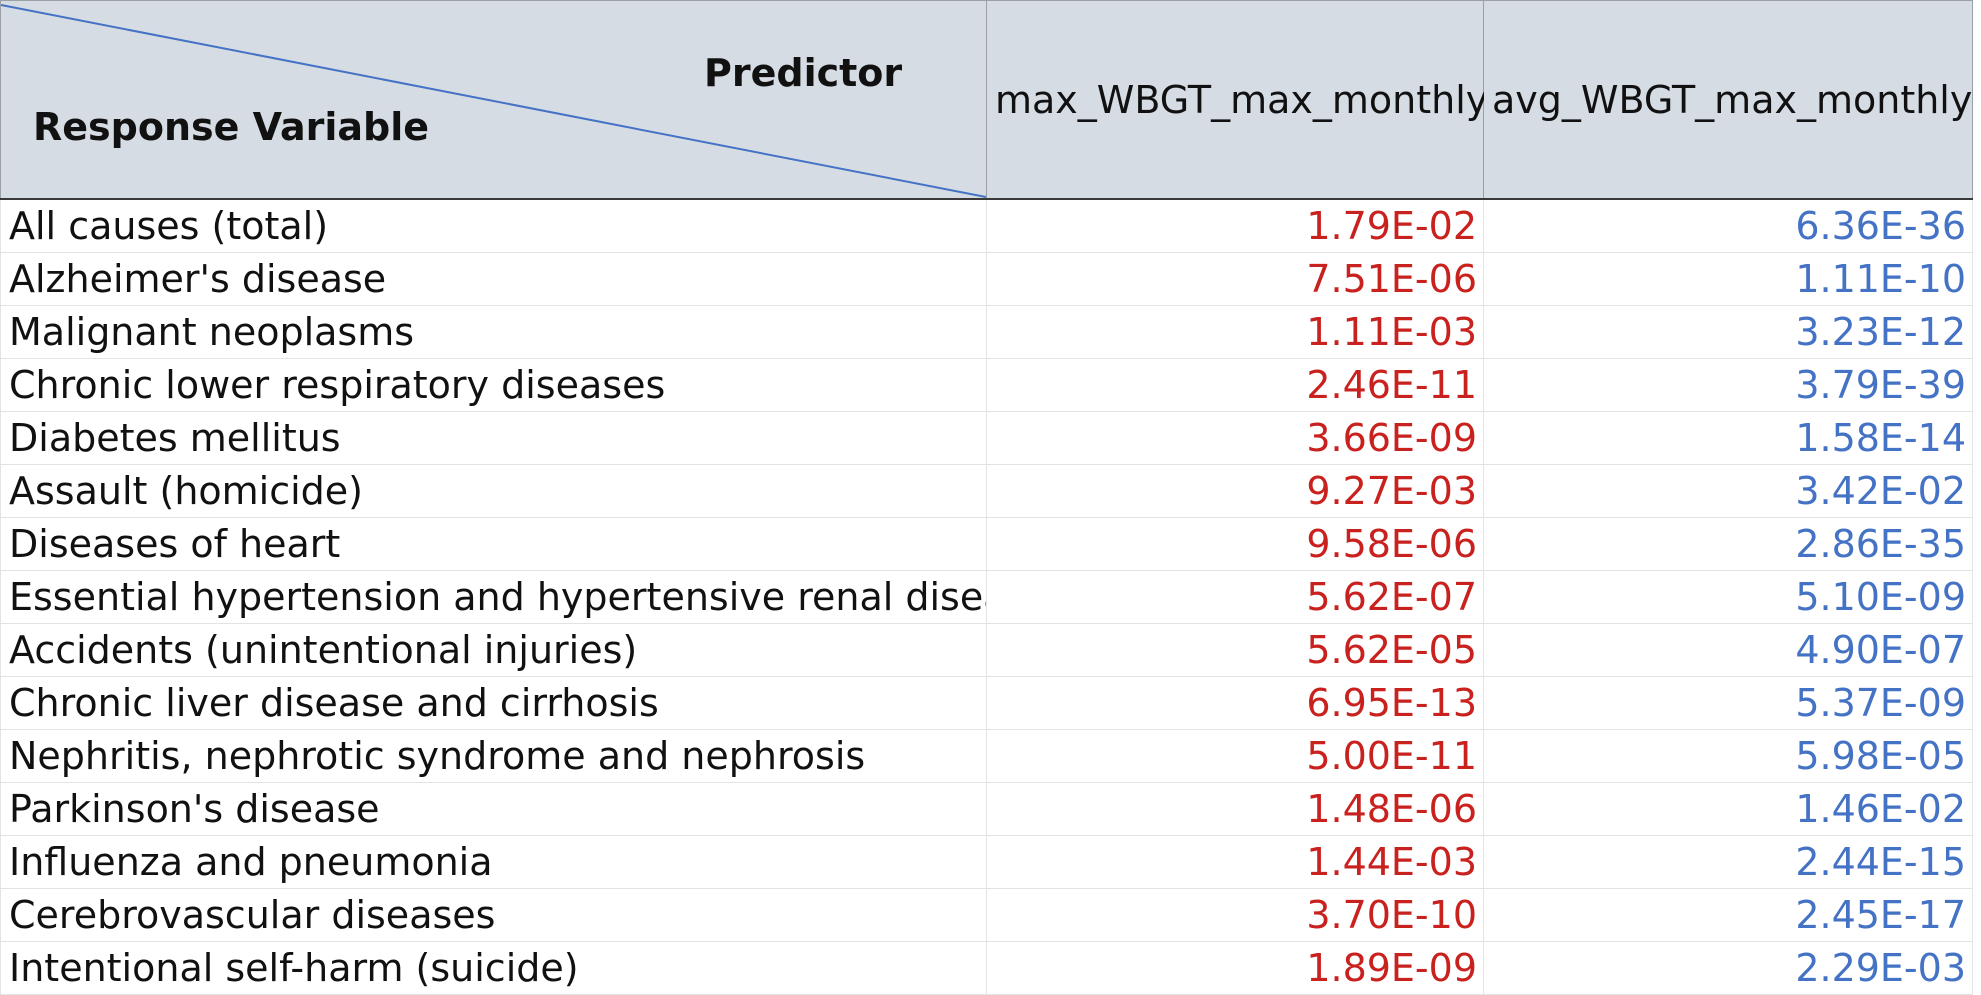  What do you see at coordinates (1235, 703) in the screenshot?
I see `max-wbgt-value-cell: 6.95E-13` at bounding box center [1235, 703].